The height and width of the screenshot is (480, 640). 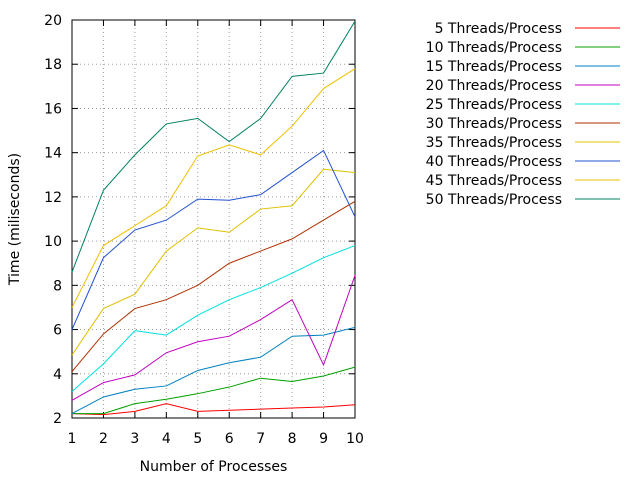 I want to click on y-tick-label: 2, so click(x=57, y=419).